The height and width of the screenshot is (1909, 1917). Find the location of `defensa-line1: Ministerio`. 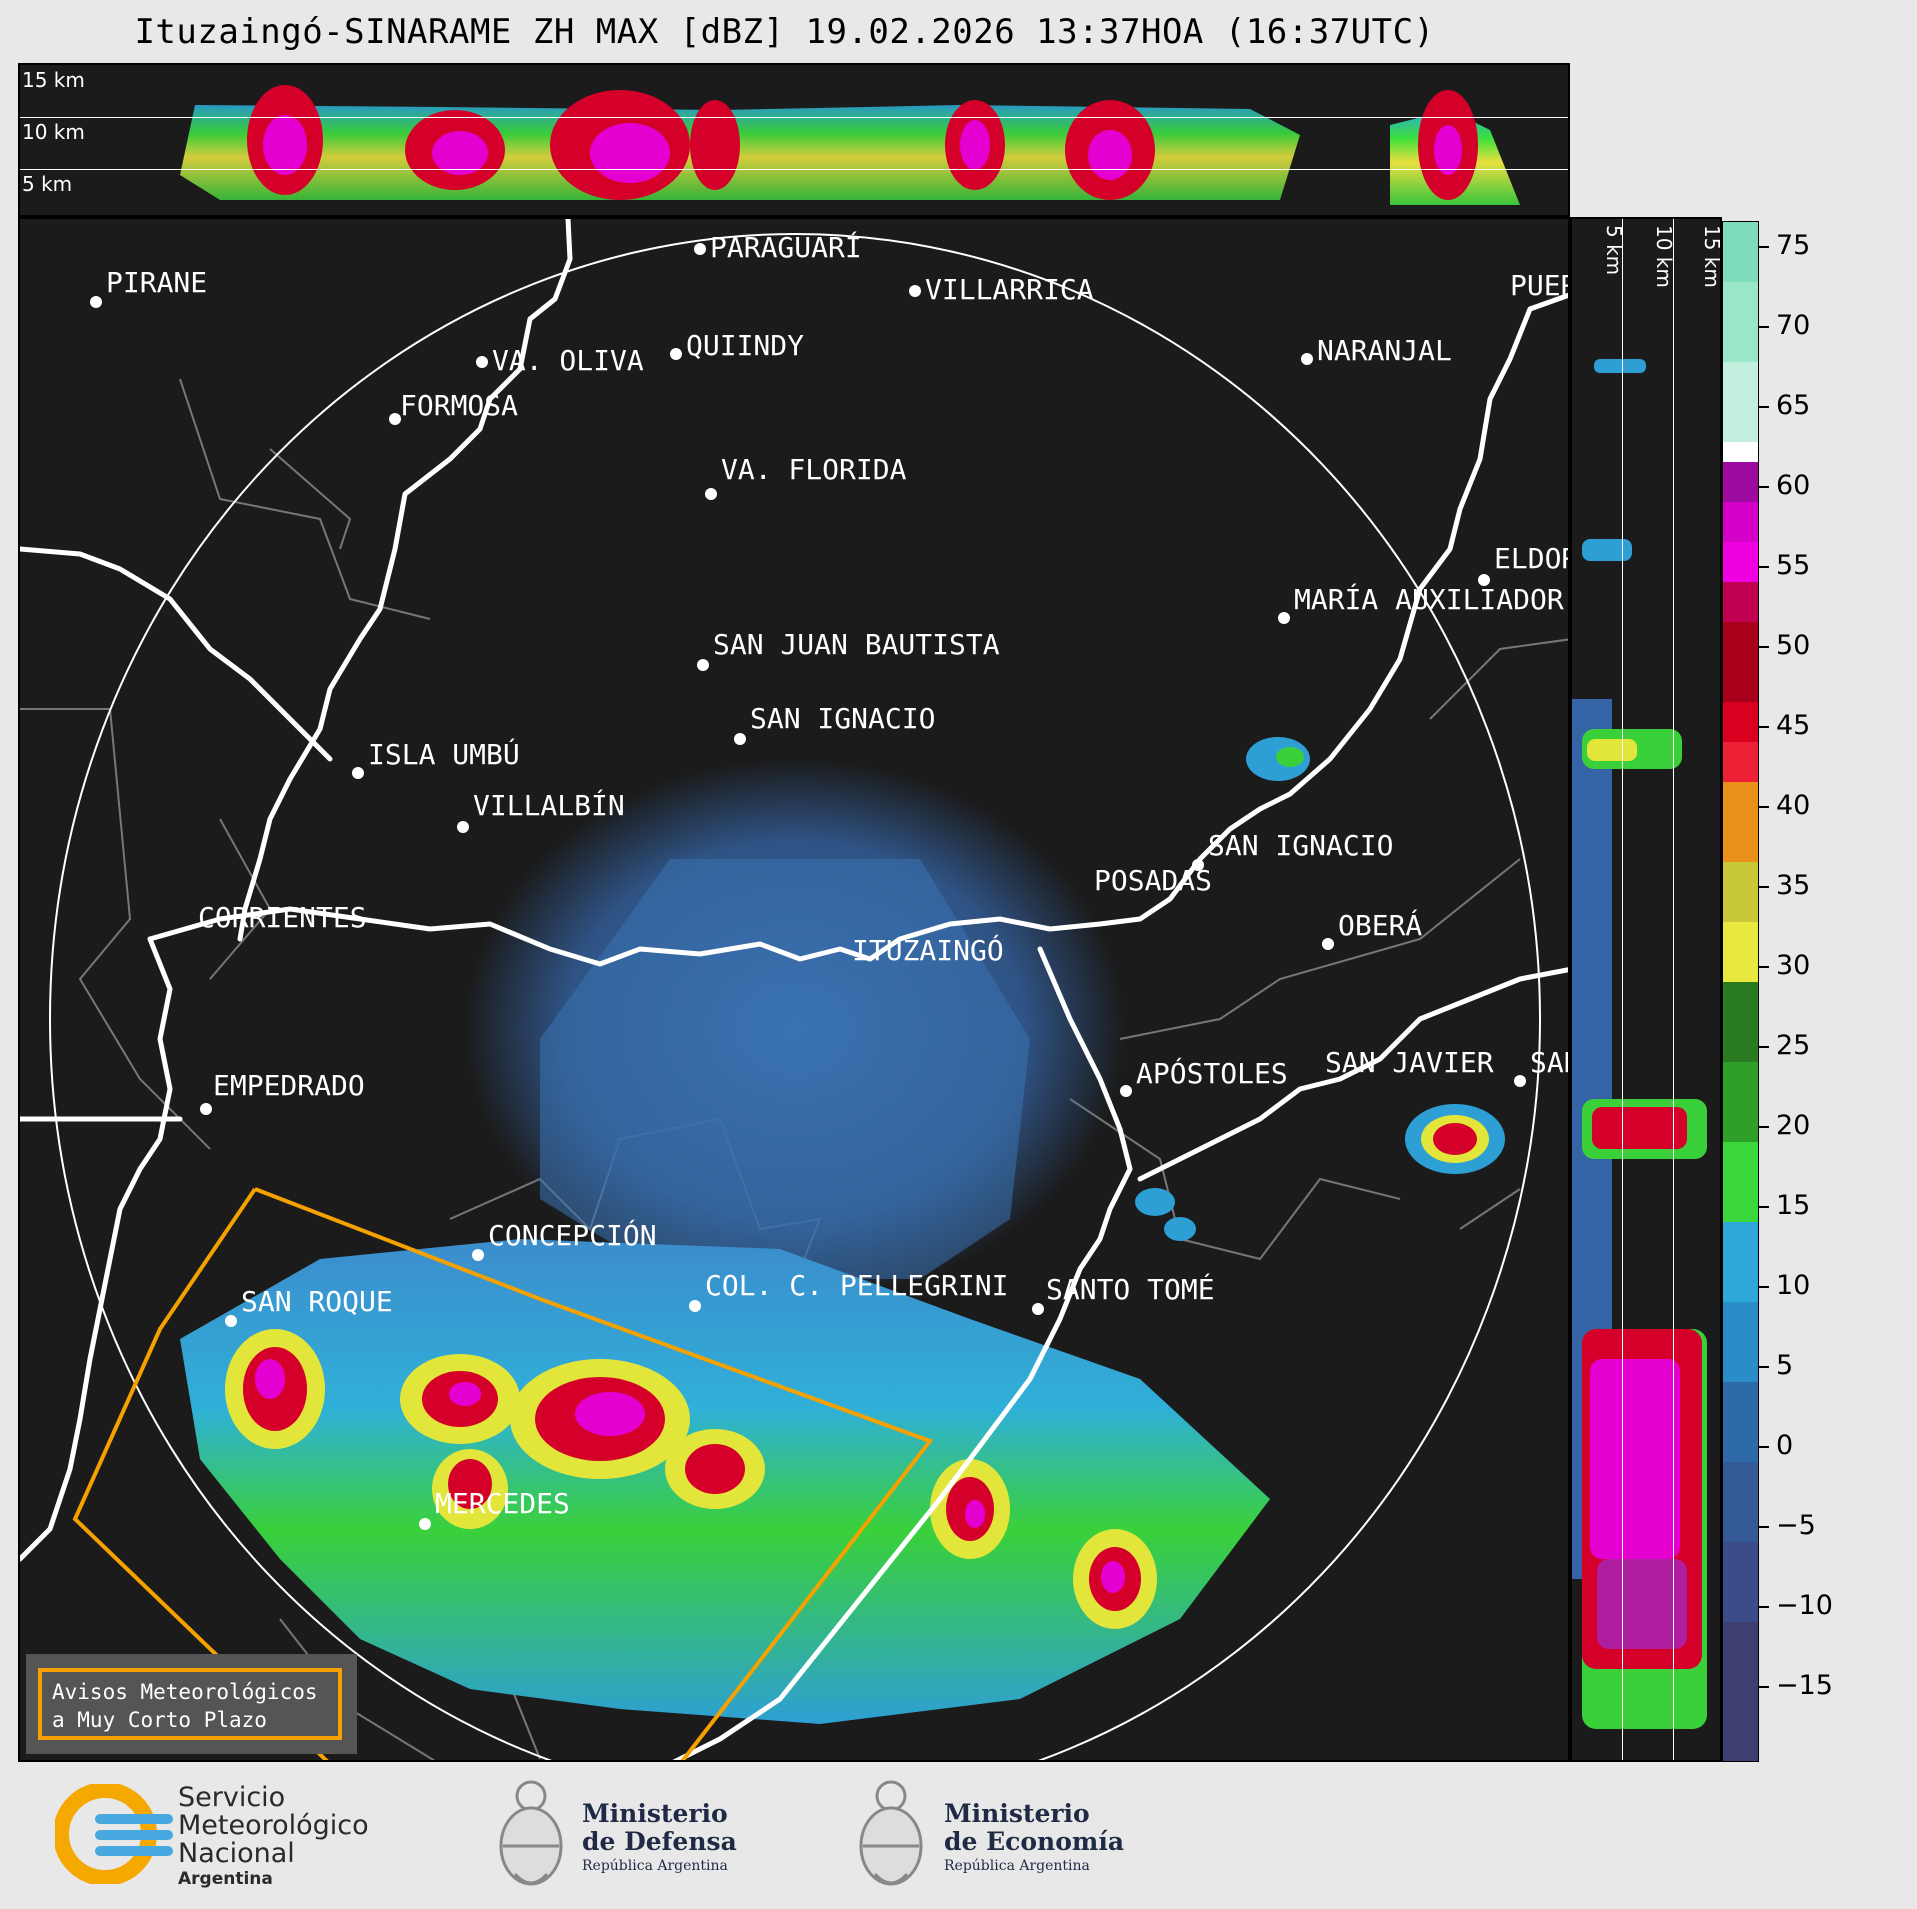

defensa-line1: Ministerio is located at coordinates (655, 1813).